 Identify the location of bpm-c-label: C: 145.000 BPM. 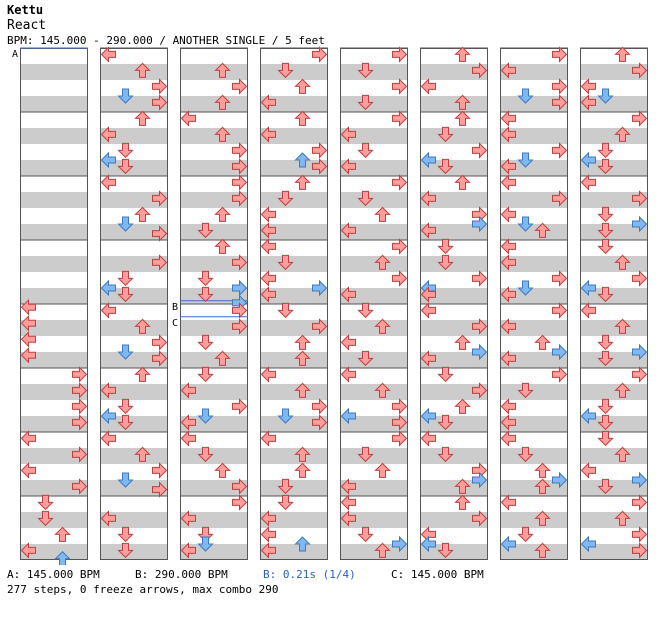
(437, 574).